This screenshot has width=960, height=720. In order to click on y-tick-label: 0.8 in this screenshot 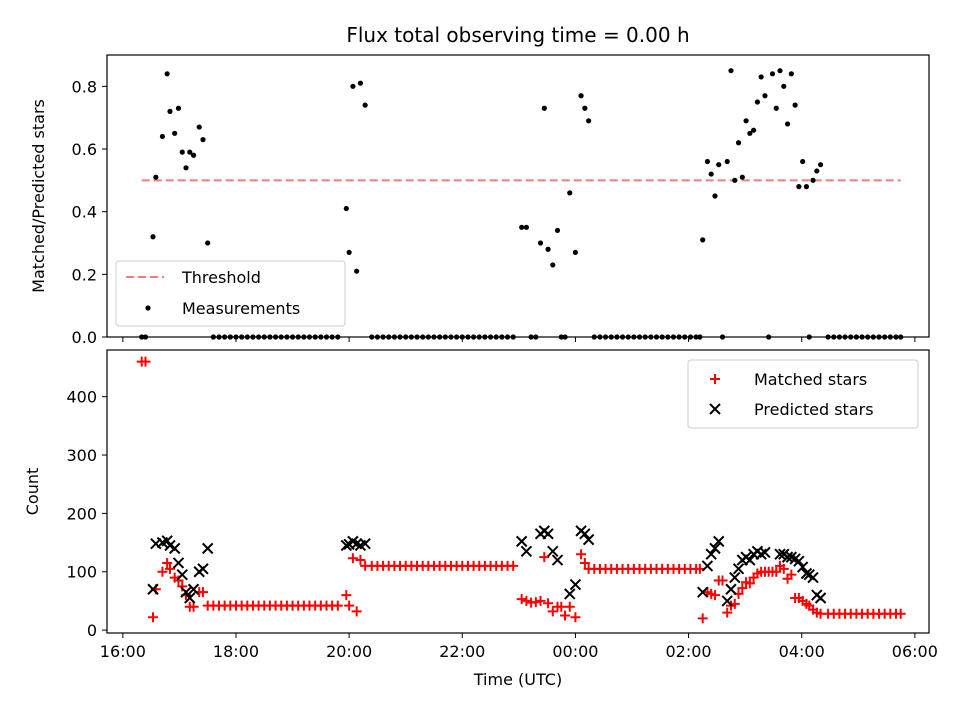, I will do `click(84, 86)`.